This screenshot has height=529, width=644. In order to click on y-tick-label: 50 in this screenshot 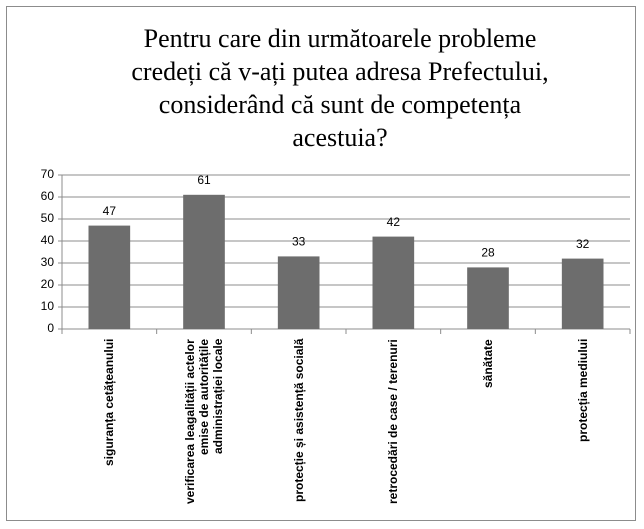, I will do `click(48, 218)`.